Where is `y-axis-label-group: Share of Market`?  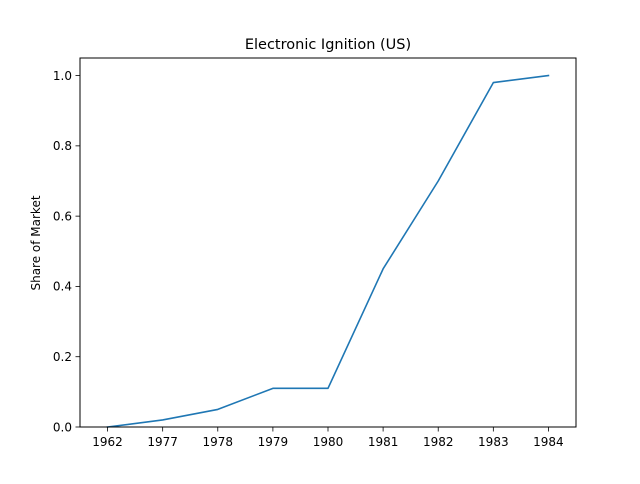
y-axis-label-group: Share of Market is located at coordinates (36, 242).